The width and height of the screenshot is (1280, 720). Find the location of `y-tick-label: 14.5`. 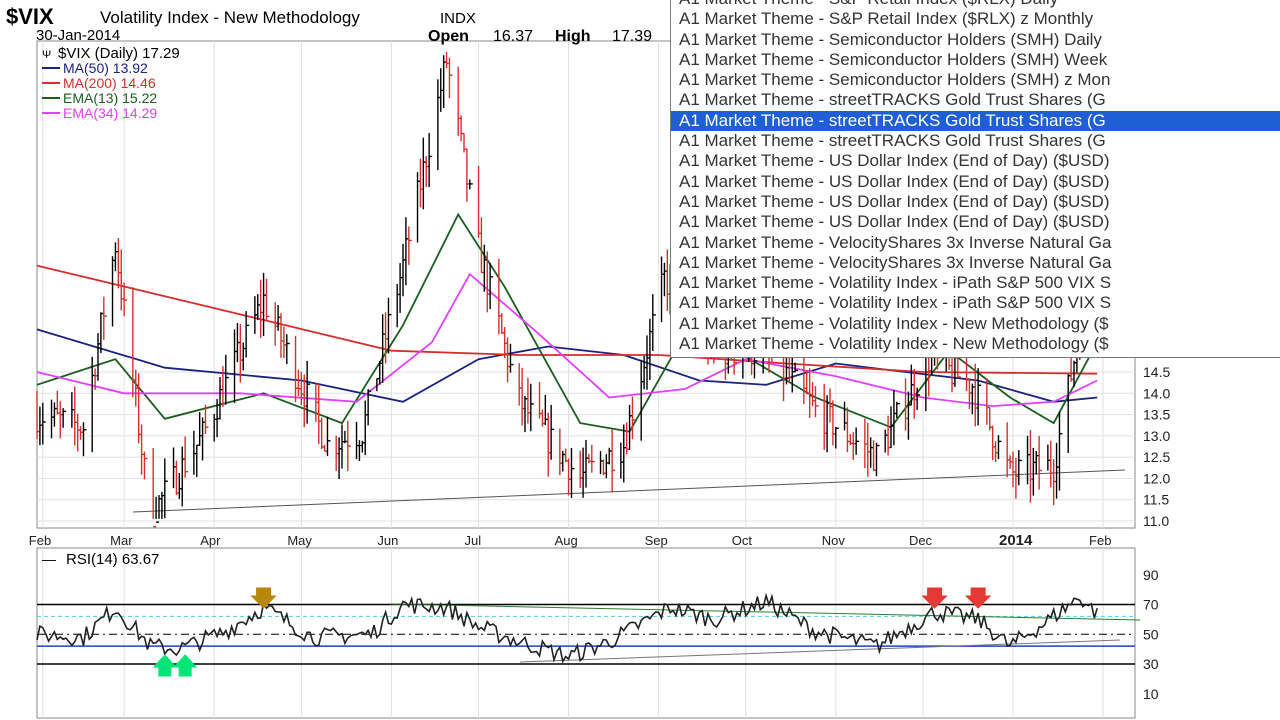

y-tick-label: 14.5 is located at coordinates (1156, 372).